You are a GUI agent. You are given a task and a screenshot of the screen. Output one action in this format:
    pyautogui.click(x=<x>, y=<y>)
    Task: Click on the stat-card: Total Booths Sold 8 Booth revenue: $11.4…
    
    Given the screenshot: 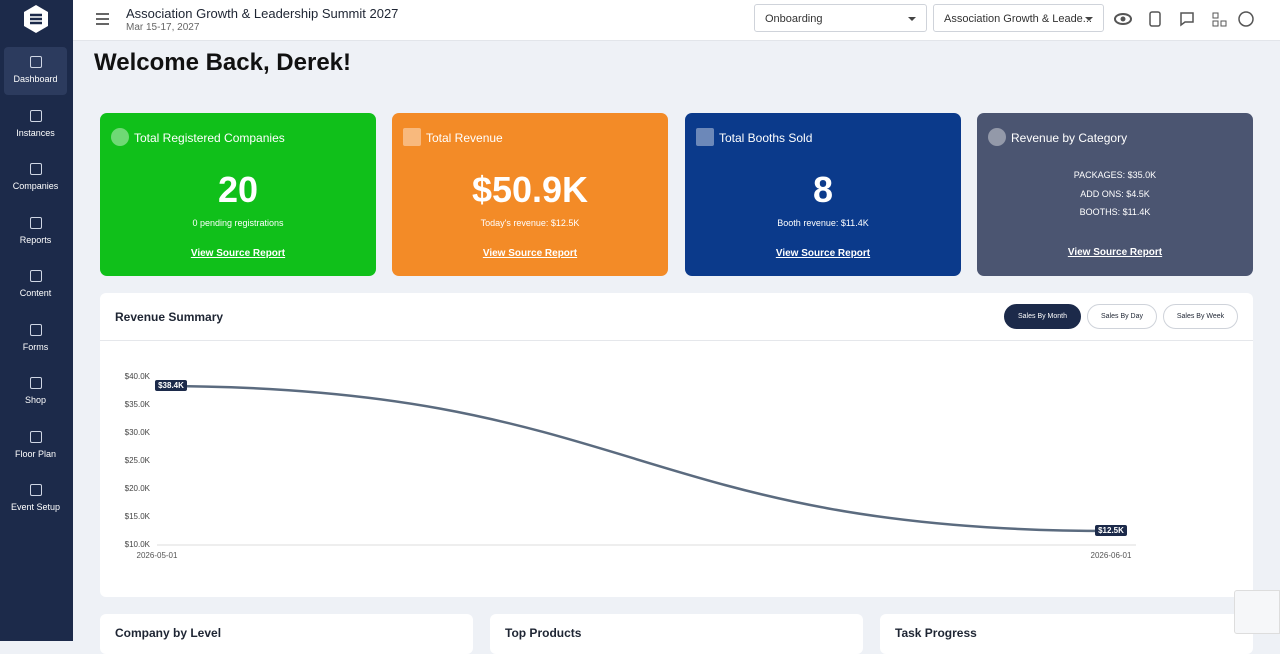 What is the action you would take?
    pyautogui.click(x=823, y=194)
    